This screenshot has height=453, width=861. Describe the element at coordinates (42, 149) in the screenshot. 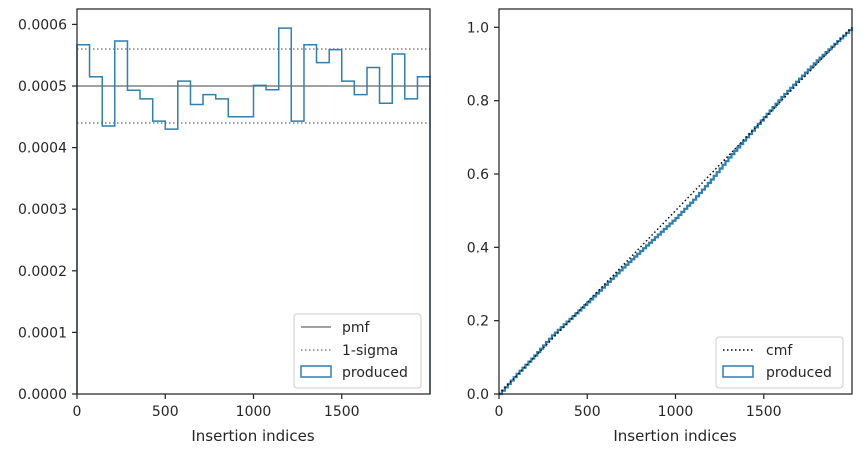

I see `left-y-tick-label: 0.0004` at that location.